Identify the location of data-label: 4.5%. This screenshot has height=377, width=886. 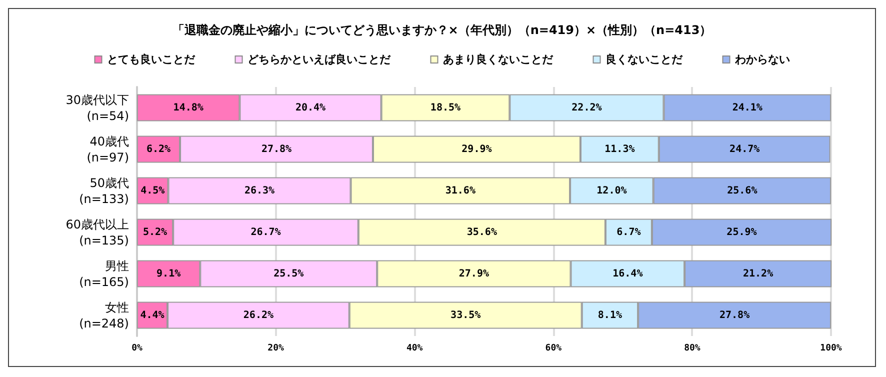
(152, 190).